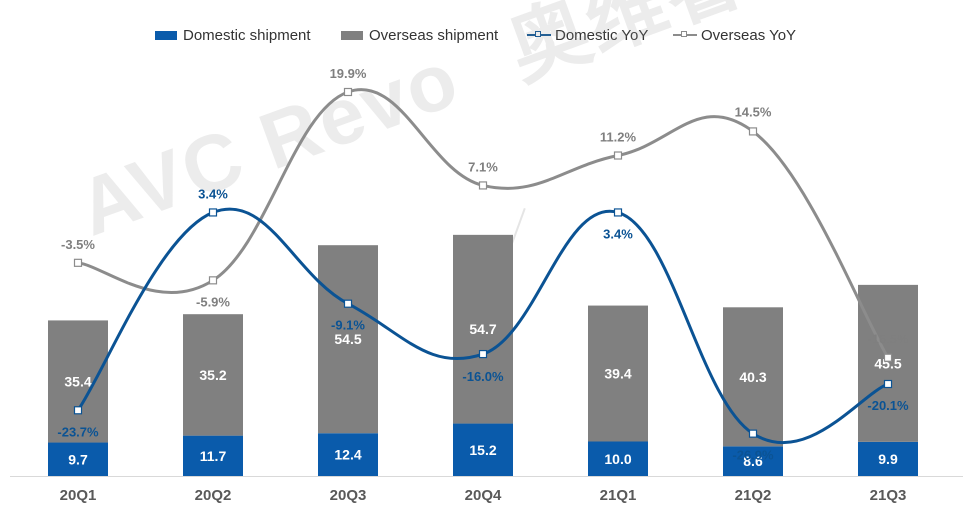 The width and height of the screenshot is (973, 530). I want to click on label-overseas-yoy-20Q2: -5.9%, so click(213, 301).